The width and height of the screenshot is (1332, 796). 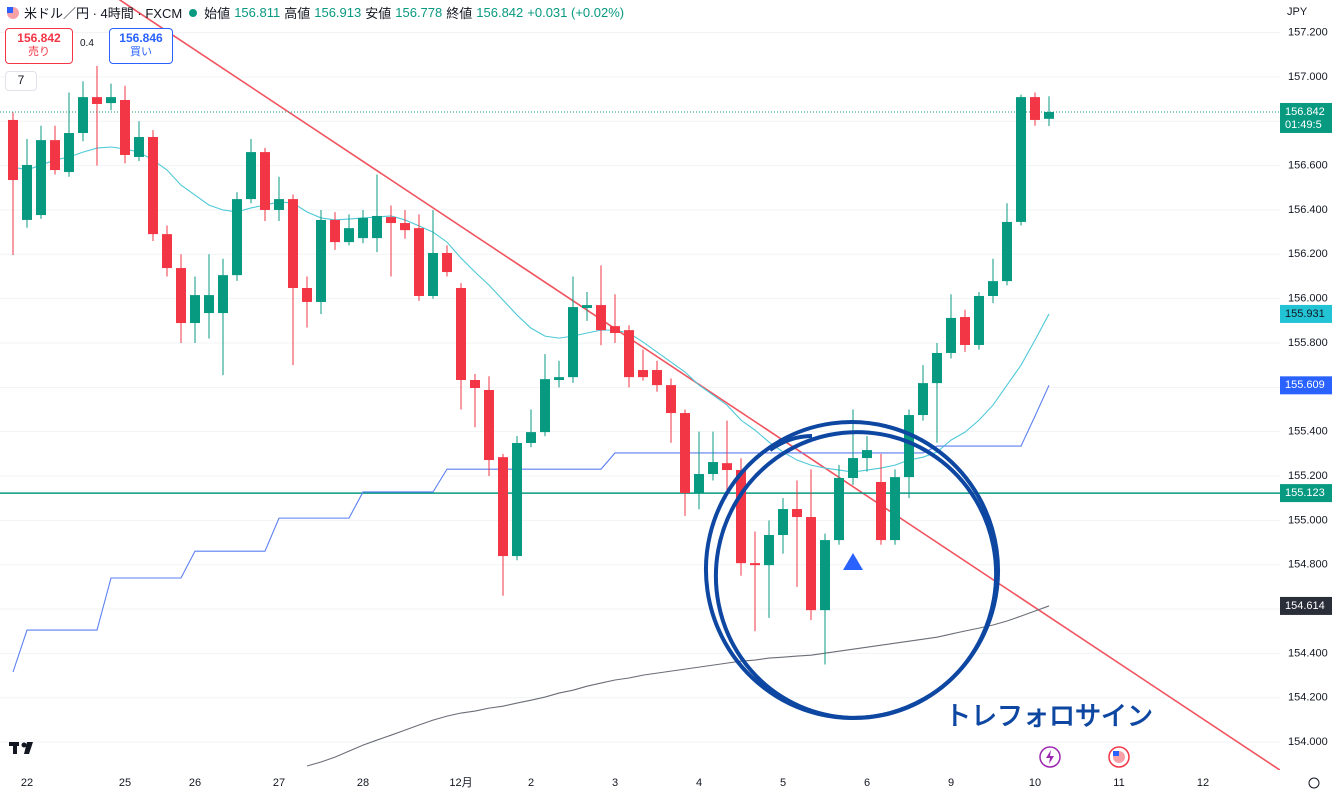 What do you see at coordinates (419, 12) in the screenshot?
I see `ohlc-value: 156.778` at bounding box center [419, 12].